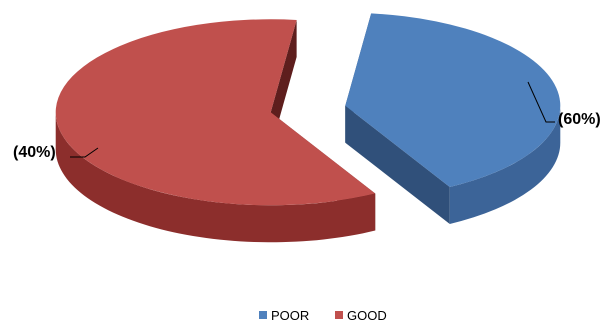  Describe the element at coordinates (579, 119) in the screenshot. I see `data-label-good: (60%)` at that location.